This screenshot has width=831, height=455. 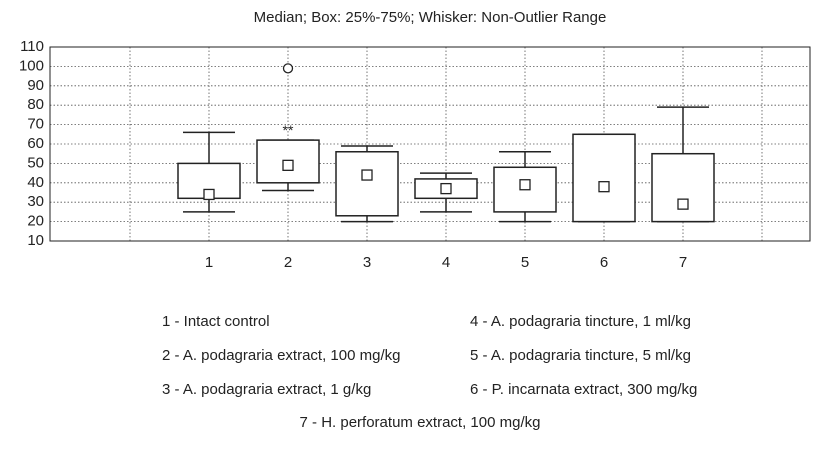 What do you see at coordinates (580, 321) in the screenshot?
I see `legend-item: 4 - A. podagraria tincture, 1 ml/kg` at bounding box center [580, 321].